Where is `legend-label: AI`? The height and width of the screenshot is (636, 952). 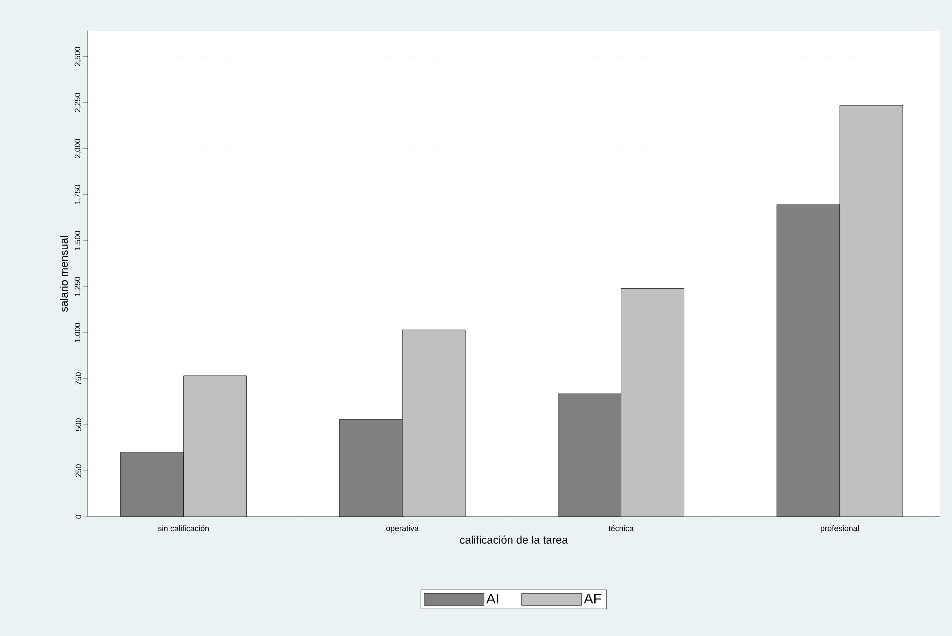
legend-label: AI is located at coordinates (492, 599).